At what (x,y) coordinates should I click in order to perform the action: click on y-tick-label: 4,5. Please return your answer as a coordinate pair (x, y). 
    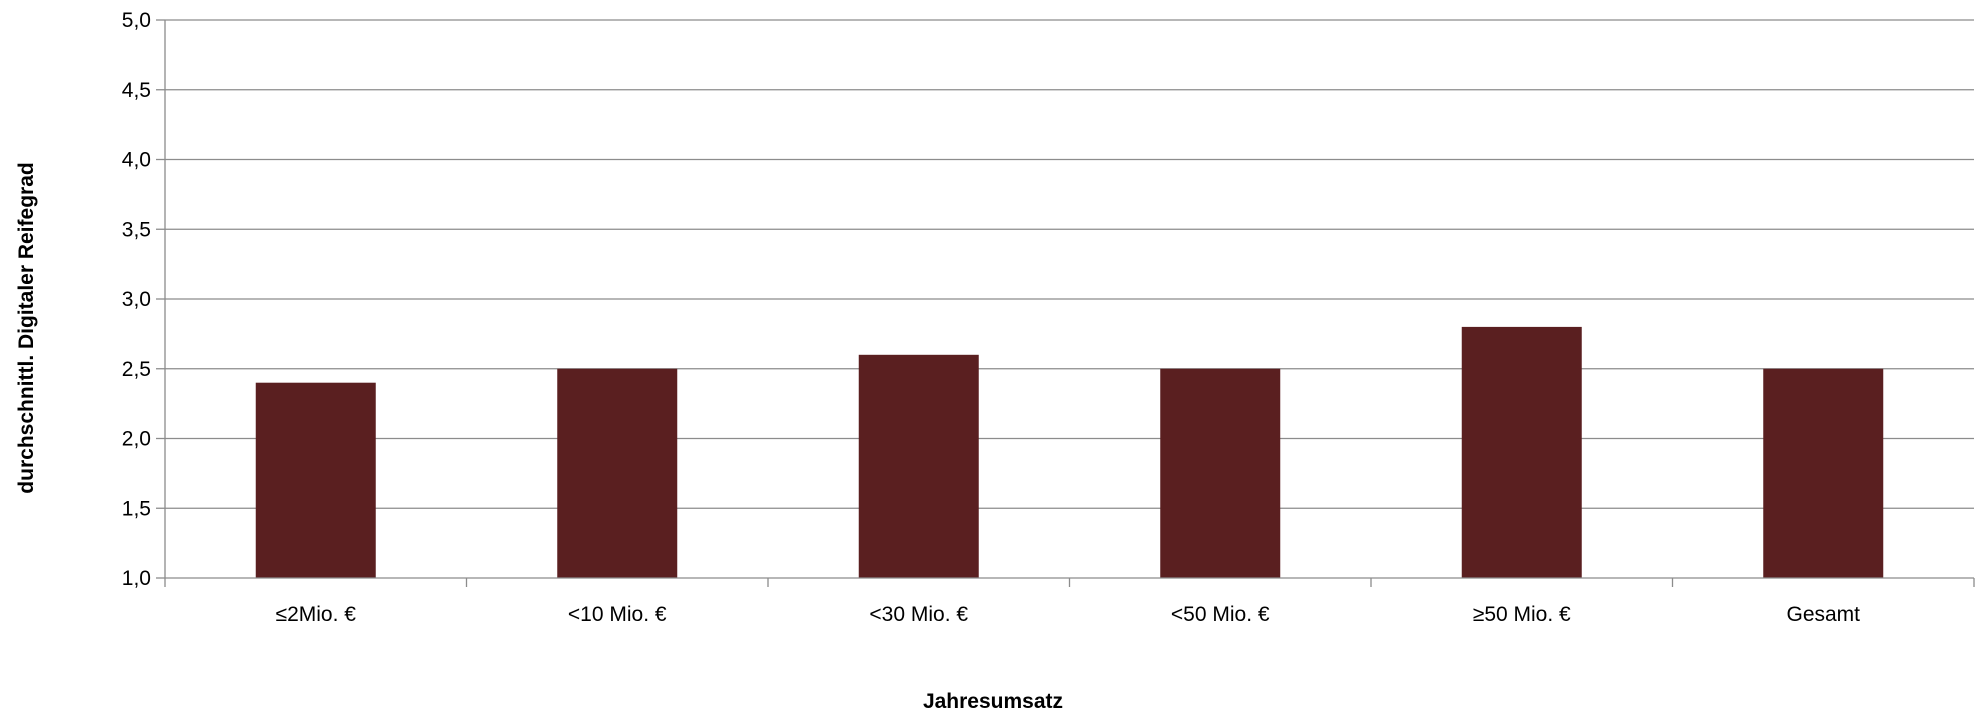
    Looking at the image, I should click on (136, 90).